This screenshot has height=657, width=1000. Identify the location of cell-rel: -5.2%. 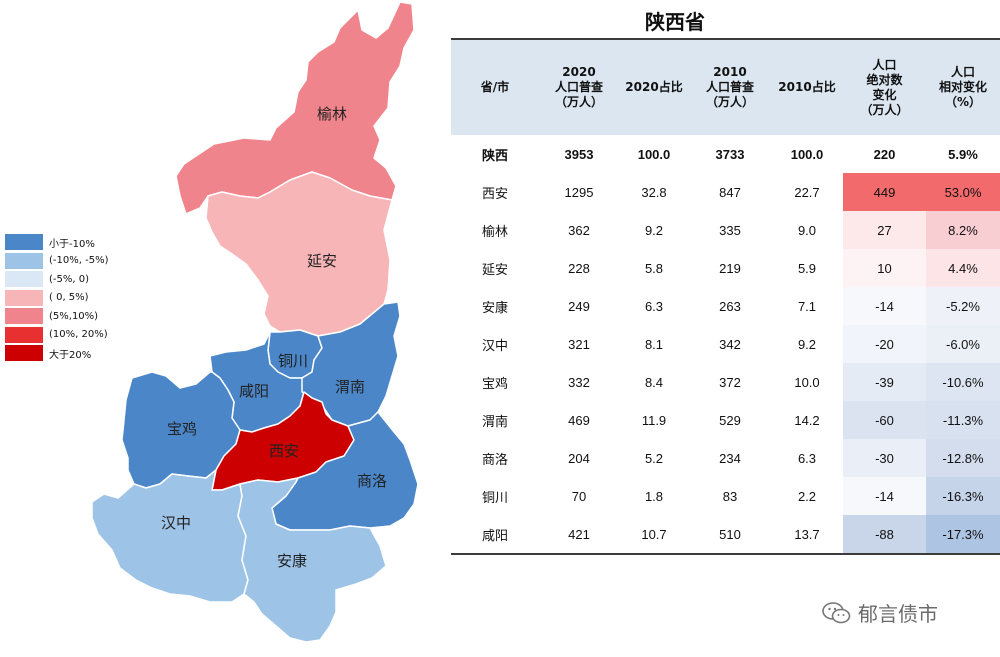
(963, 306).